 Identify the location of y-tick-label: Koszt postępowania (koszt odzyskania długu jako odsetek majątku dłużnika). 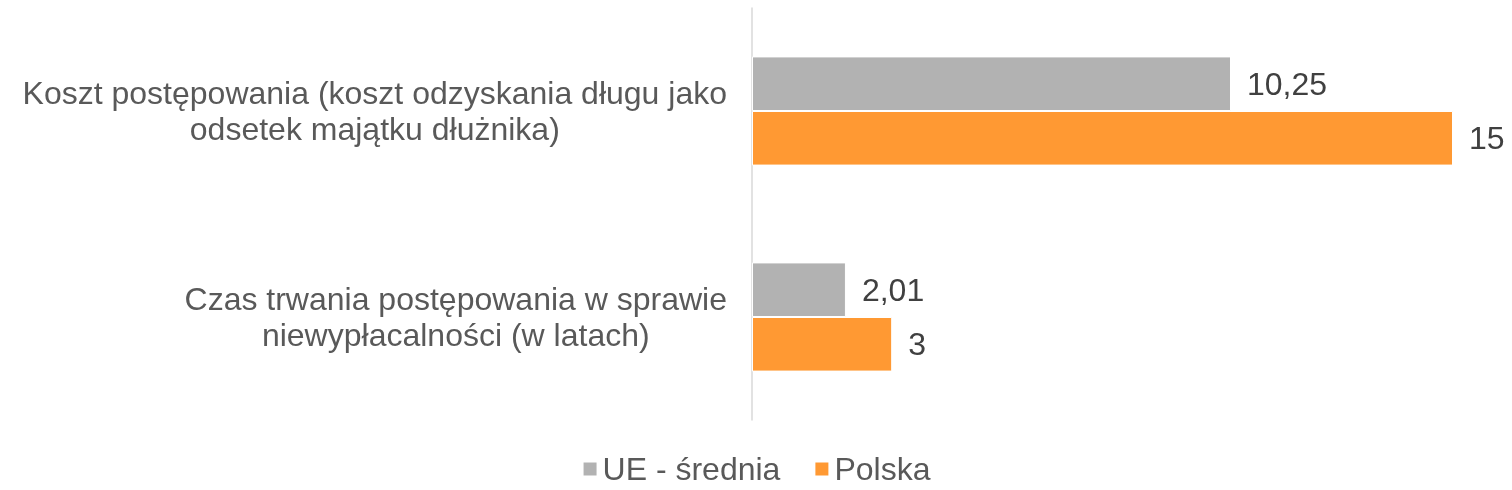
(374, 111).